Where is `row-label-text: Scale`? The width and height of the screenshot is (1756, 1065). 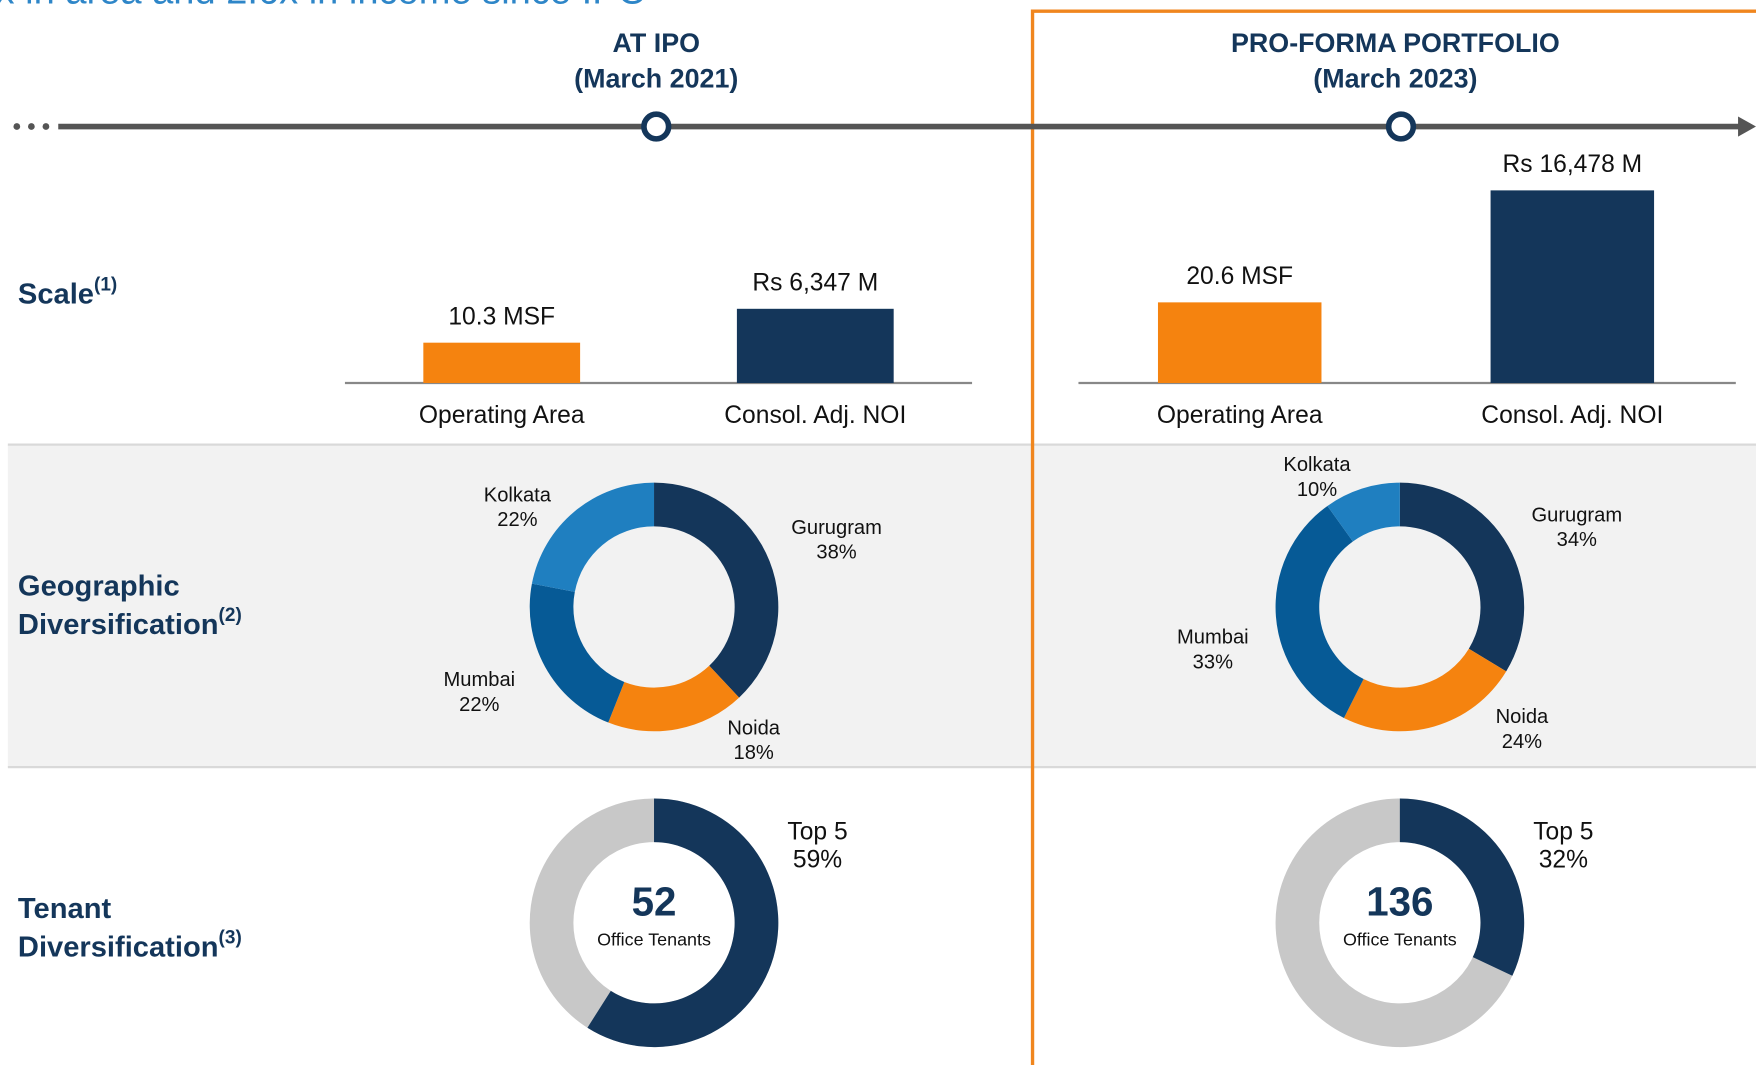 row-label-text: Scale is located at coordinates (56, 294).